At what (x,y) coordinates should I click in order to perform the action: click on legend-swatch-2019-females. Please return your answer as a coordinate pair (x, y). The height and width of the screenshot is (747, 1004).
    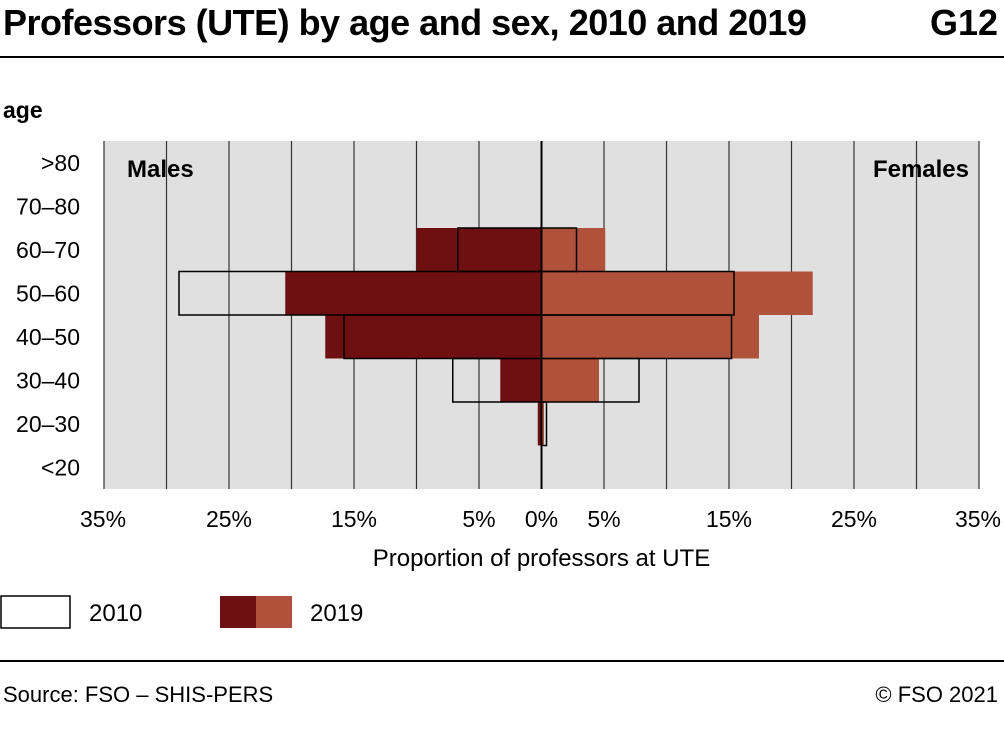
    Looking at the image, I should click on (274, 612).